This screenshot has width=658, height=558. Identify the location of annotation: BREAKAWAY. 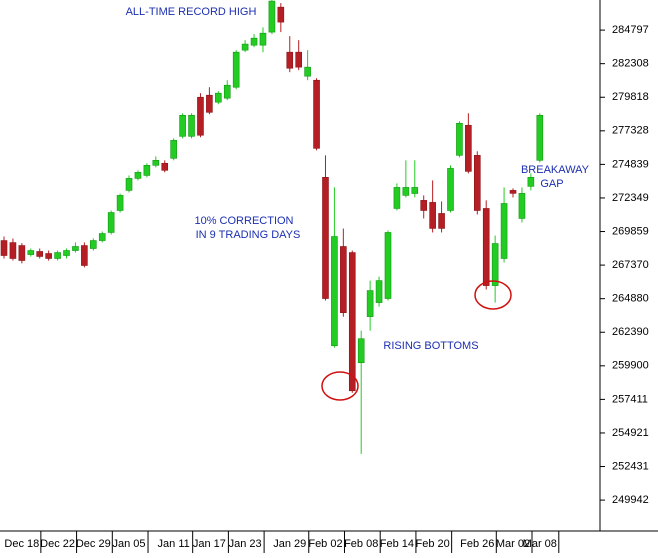
(555, 170).